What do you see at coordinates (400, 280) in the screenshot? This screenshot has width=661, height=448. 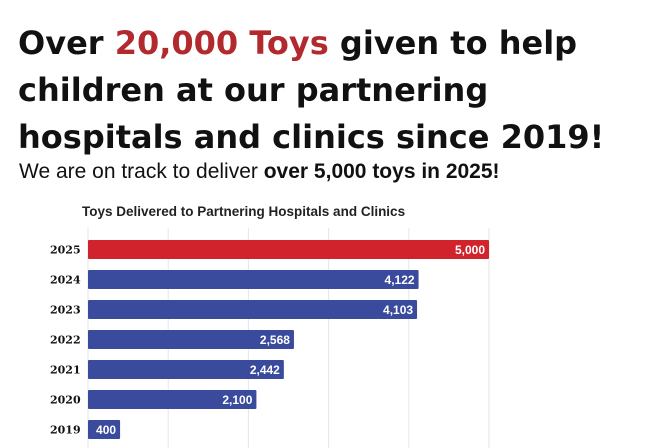 I see `data-label-2024: 4,122` at bounding box center [400, 280].